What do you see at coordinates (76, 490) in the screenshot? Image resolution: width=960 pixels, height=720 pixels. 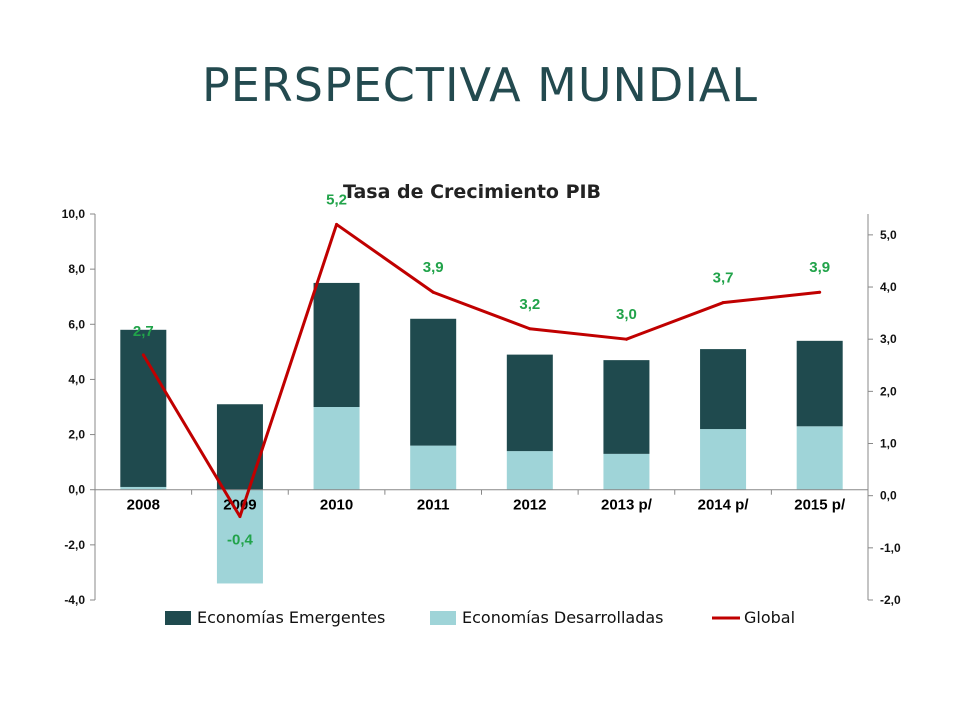 I see `y-left-tick-label: 0,0` at bounding box center [76, 490].